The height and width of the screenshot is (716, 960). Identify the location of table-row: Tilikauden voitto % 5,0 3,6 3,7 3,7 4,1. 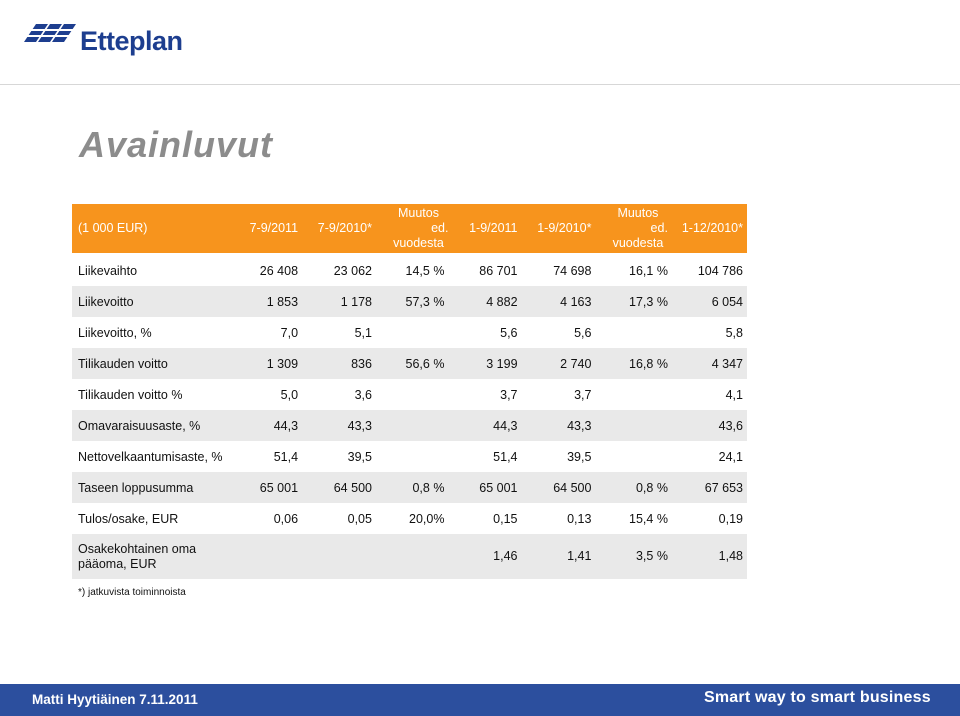
(409, 394).